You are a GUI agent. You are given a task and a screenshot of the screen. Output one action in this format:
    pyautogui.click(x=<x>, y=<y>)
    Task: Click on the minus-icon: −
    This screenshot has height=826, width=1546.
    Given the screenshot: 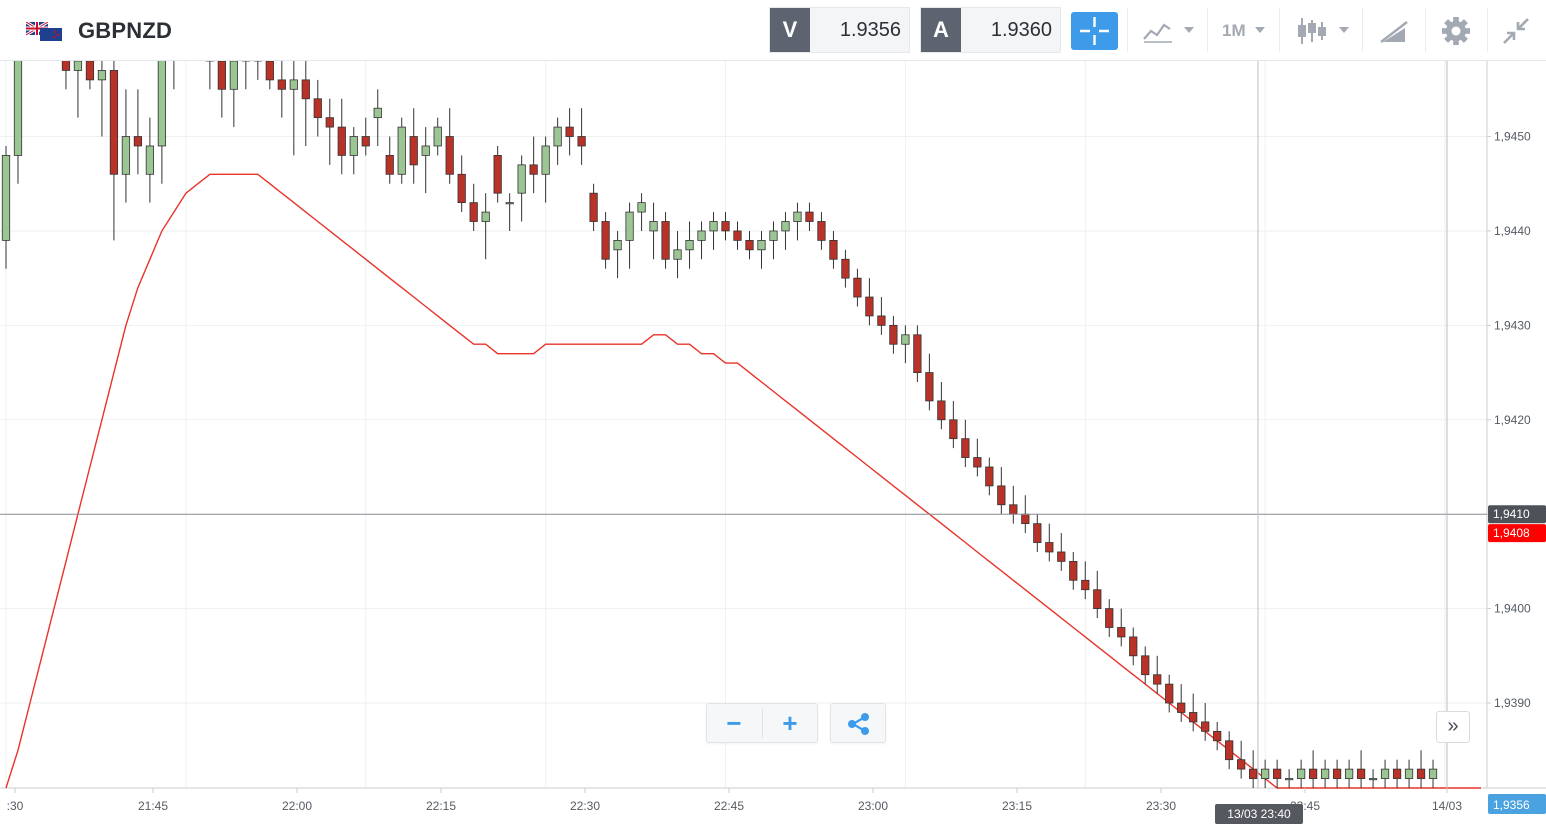 What is the action you would take?
    pyautogui.click(x=734, y=723)
    